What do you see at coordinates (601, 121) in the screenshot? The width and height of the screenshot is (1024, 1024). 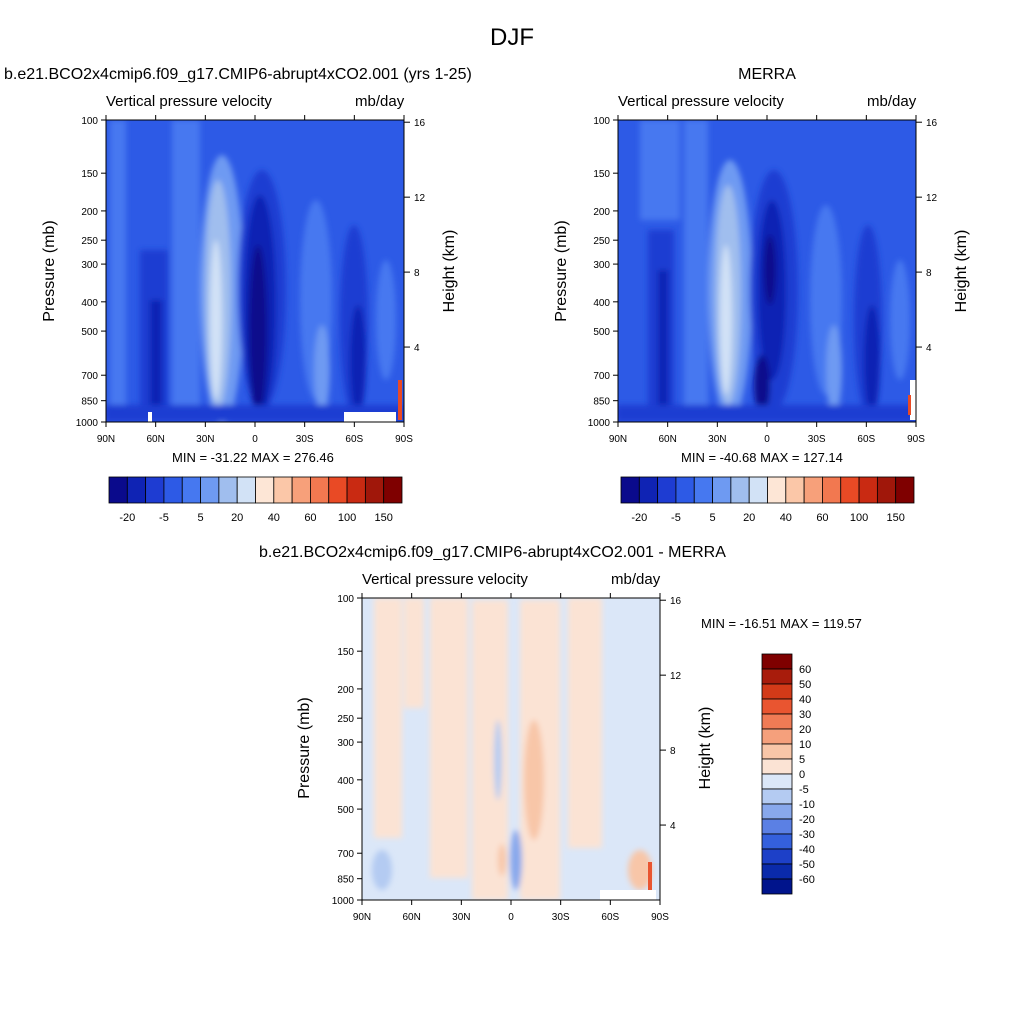 I see `y-tick-label: 100` at bounding box center [601, 121].